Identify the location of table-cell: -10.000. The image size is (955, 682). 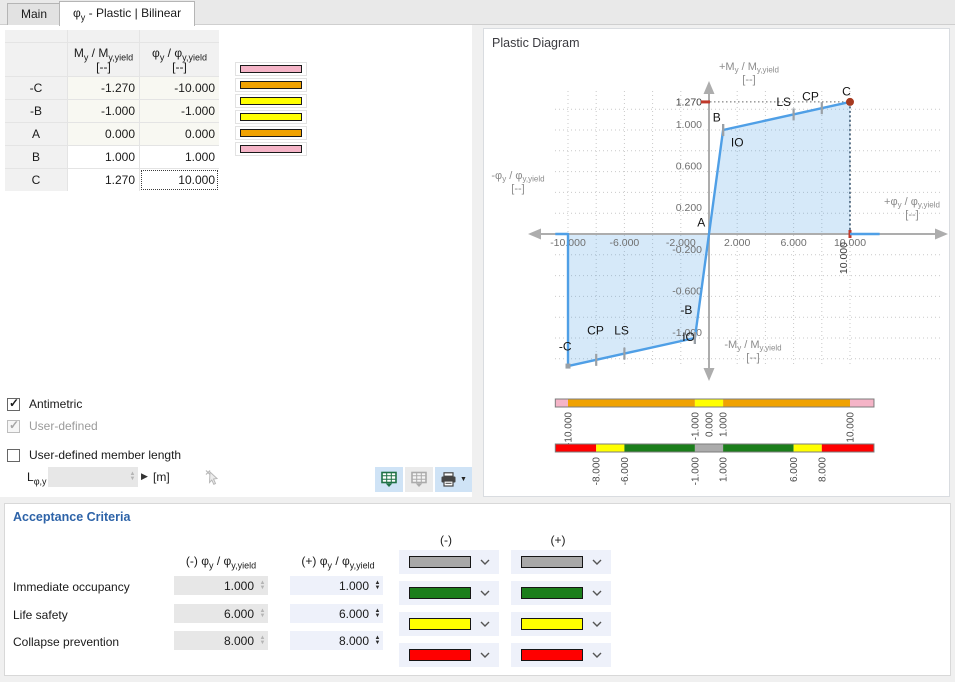
(179, 88).